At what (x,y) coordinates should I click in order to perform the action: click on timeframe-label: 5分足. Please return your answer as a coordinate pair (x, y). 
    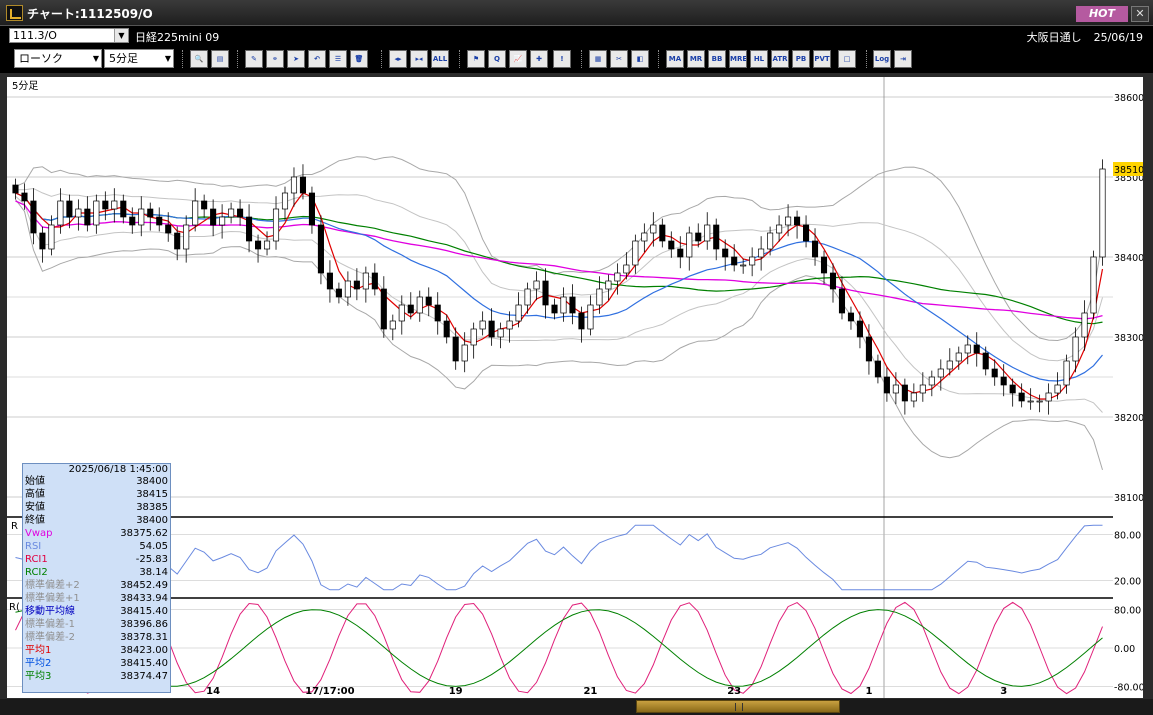
    Looking at the image, I should click on (25, 86).